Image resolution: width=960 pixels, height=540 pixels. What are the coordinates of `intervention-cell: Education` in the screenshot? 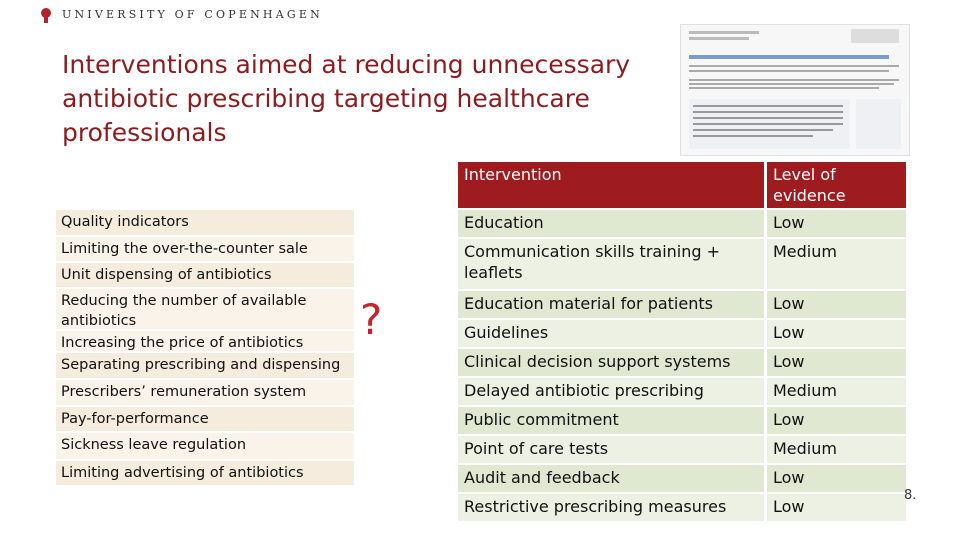 It's located at (612, 223).